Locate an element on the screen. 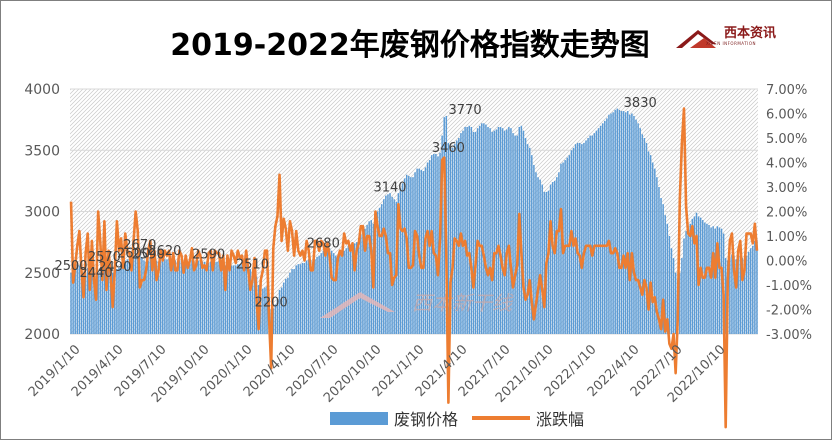 The height and width of the screenshot is (442, 834). chart-title: 2019-2022年废钢价格指数走势图 is located at coordinates (410, 45).